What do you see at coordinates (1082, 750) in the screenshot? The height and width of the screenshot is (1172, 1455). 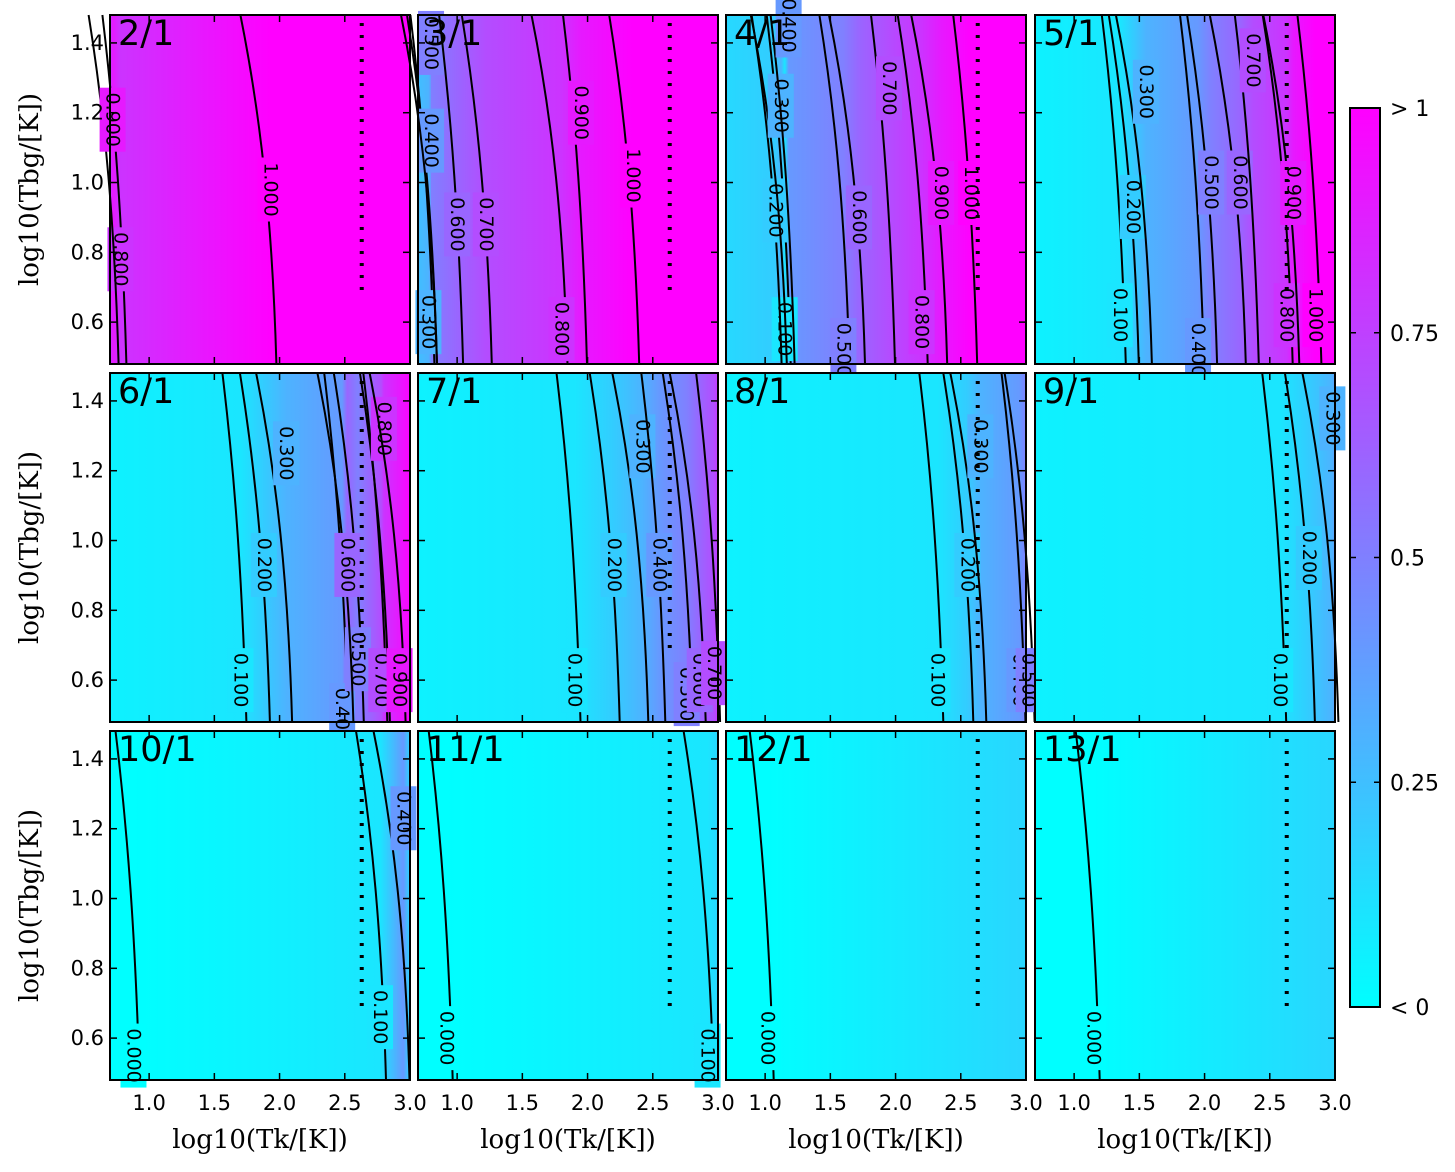 I see `panel-label: 13/1` at bounding box center [1082, 750].